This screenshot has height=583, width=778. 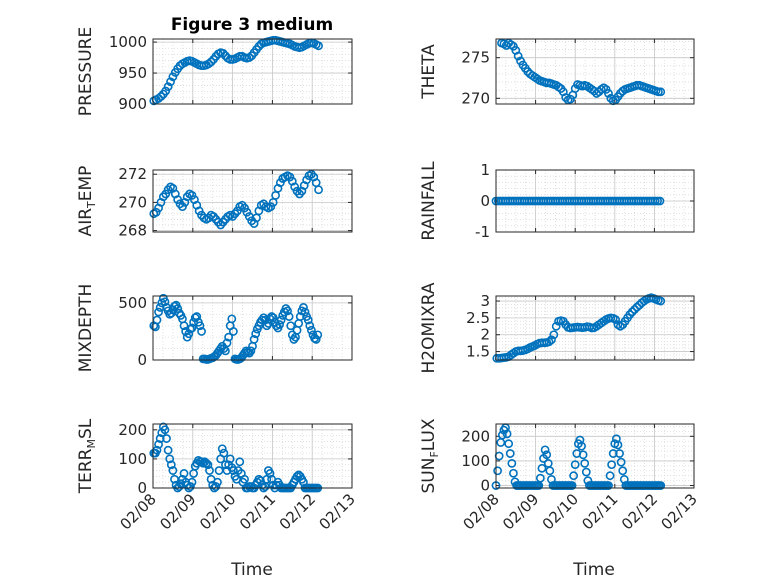 I want to click on subplot-mixdepth: 0 500 MIXDEPTH, so click(x=214, y=328).